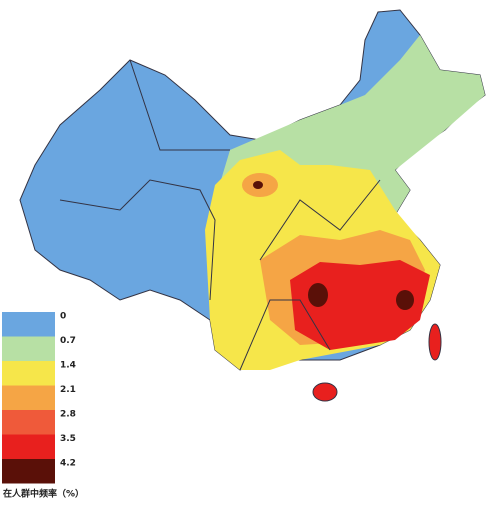 This screenshot has height=509, width=504. What do you see at coordinates (68, 464) in the screenshot?
I see `legend-label: 4.2` at bounding box center [68, 464].